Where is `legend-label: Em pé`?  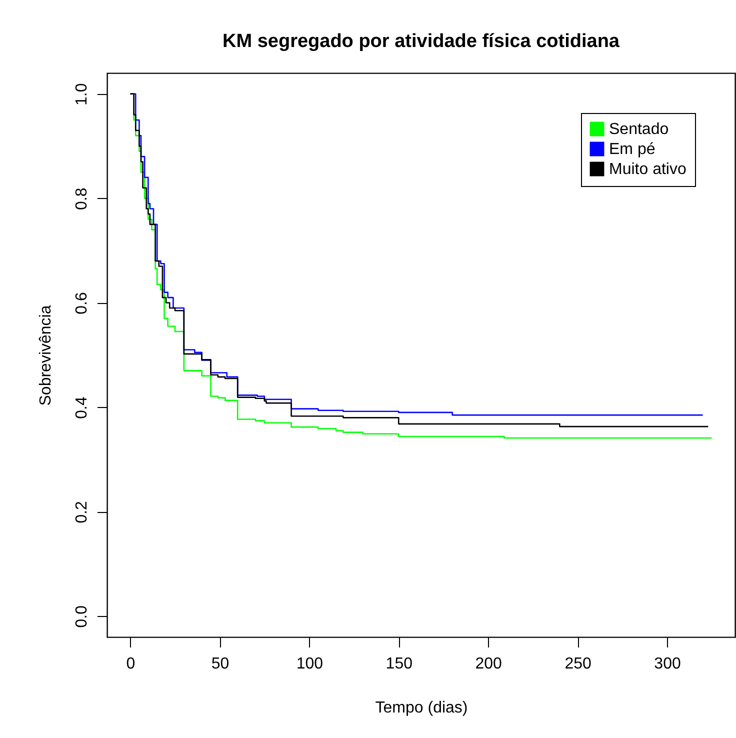 legend-label: Em pé is located at coordinates (632, 149).